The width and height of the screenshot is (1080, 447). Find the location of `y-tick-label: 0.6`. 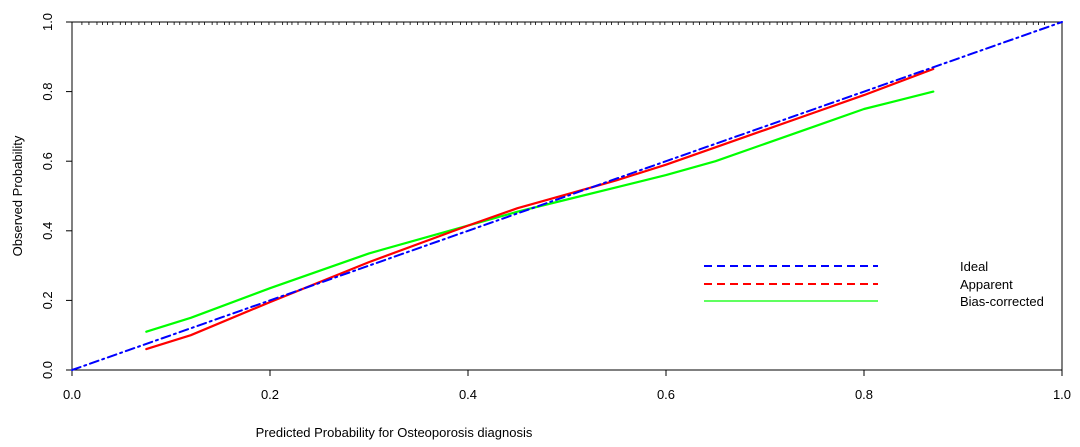

y-tick-label: 0.6 is located at coordinates (47, 161).